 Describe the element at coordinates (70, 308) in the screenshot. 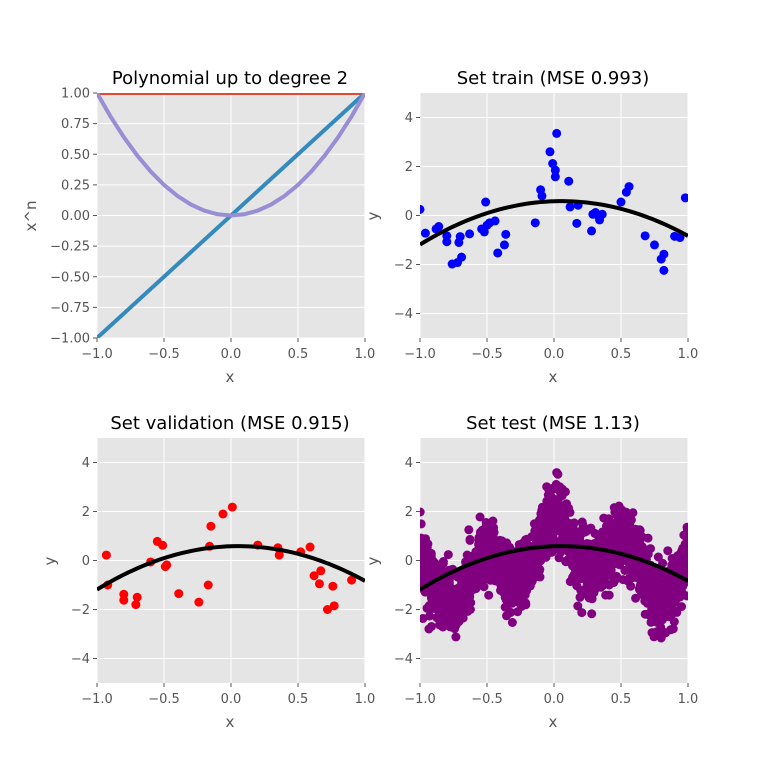

I see `y-tick-label: −0.75` at that location.